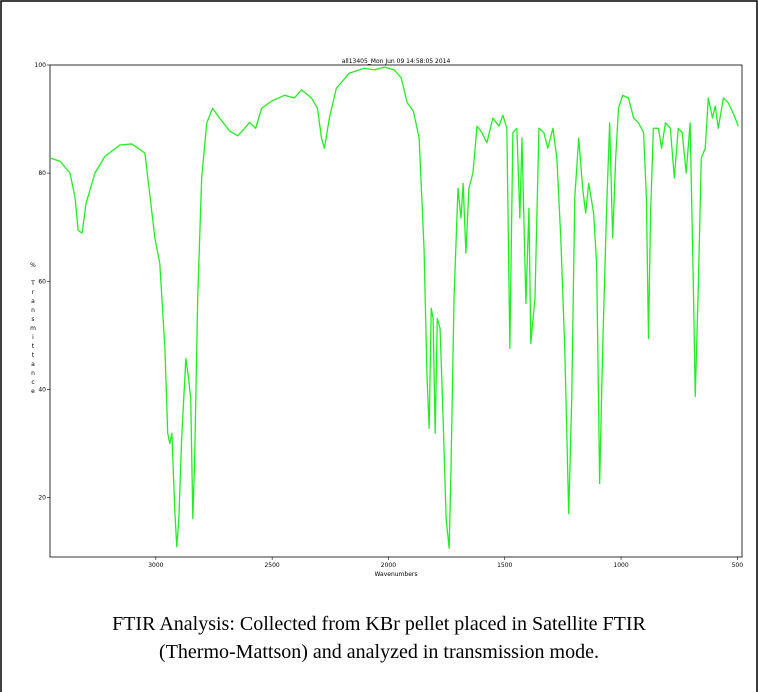 This screenshot has width=758, height=692. I want to click on y-tick-label: 40, so click(42, 389).